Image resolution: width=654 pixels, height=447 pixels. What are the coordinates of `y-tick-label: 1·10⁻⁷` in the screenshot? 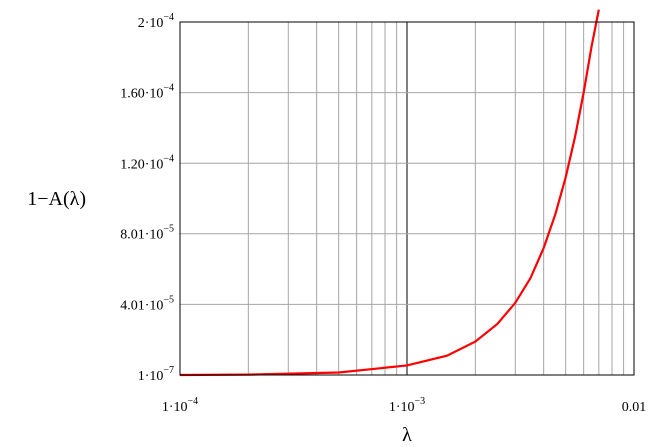 It's located at (156, 374).